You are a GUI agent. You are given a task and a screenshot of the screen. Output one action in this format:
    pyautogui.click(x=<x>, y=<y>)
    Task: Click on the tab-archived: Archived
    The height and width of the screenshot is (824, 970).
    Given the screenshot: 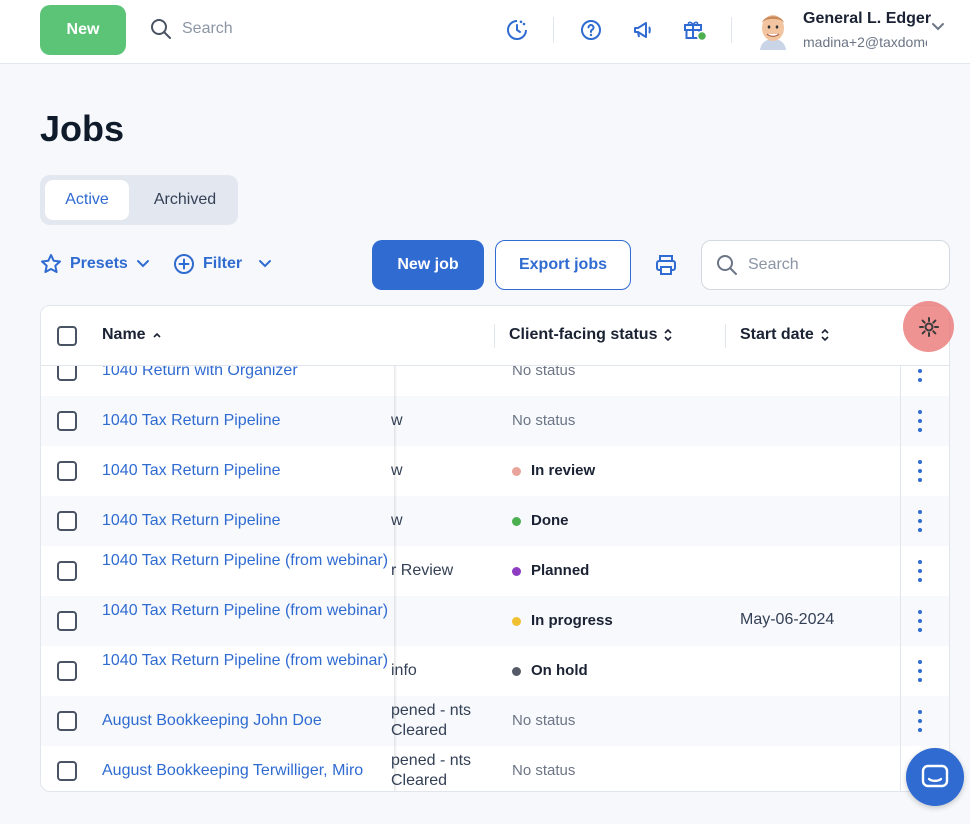 What is the action you would take?
    pyautogui.click(x=185, y=199)
    